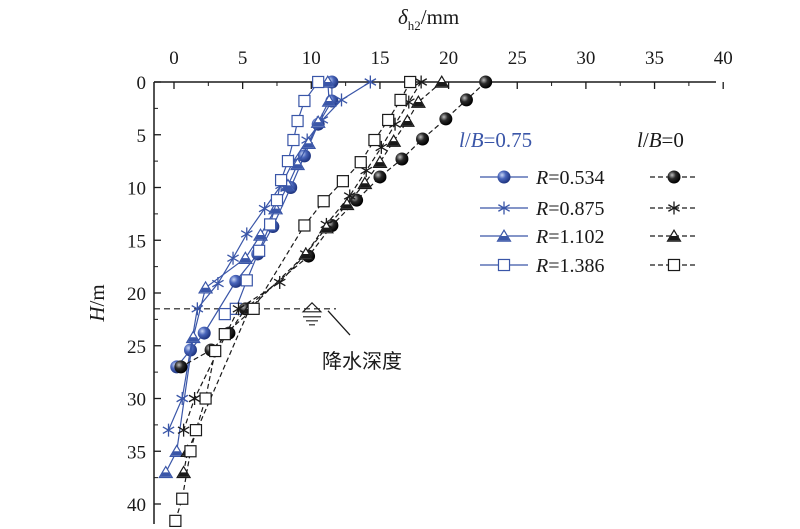 The image size is (800, 529). I want to click on y-tick-label: 40, so click(136, 505).